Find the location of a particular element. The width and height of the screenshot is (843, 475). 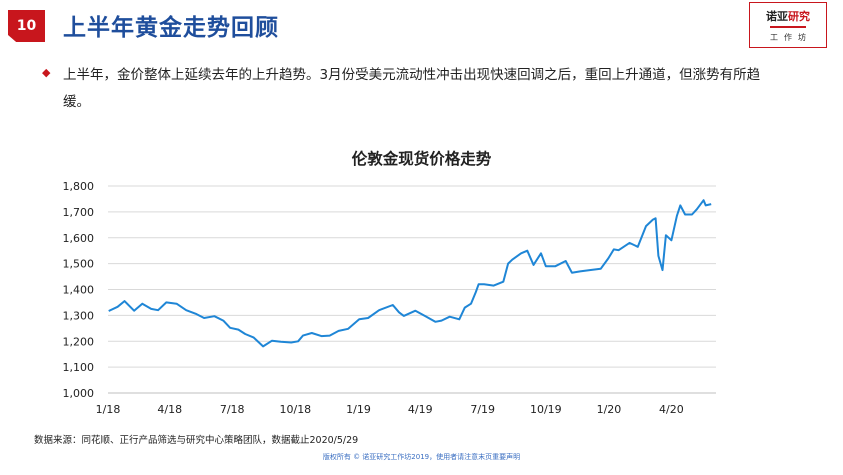

y-tick-label: 1,200 is located at coordinates (79, 341).